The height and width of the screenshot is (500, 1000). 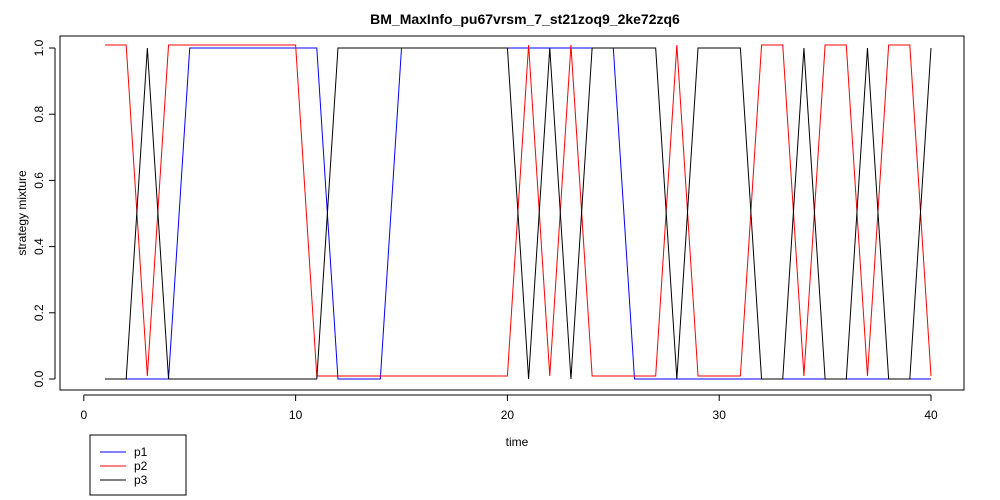 I want to click on y-tick-label: 0.0, so click(x=39, y=378).